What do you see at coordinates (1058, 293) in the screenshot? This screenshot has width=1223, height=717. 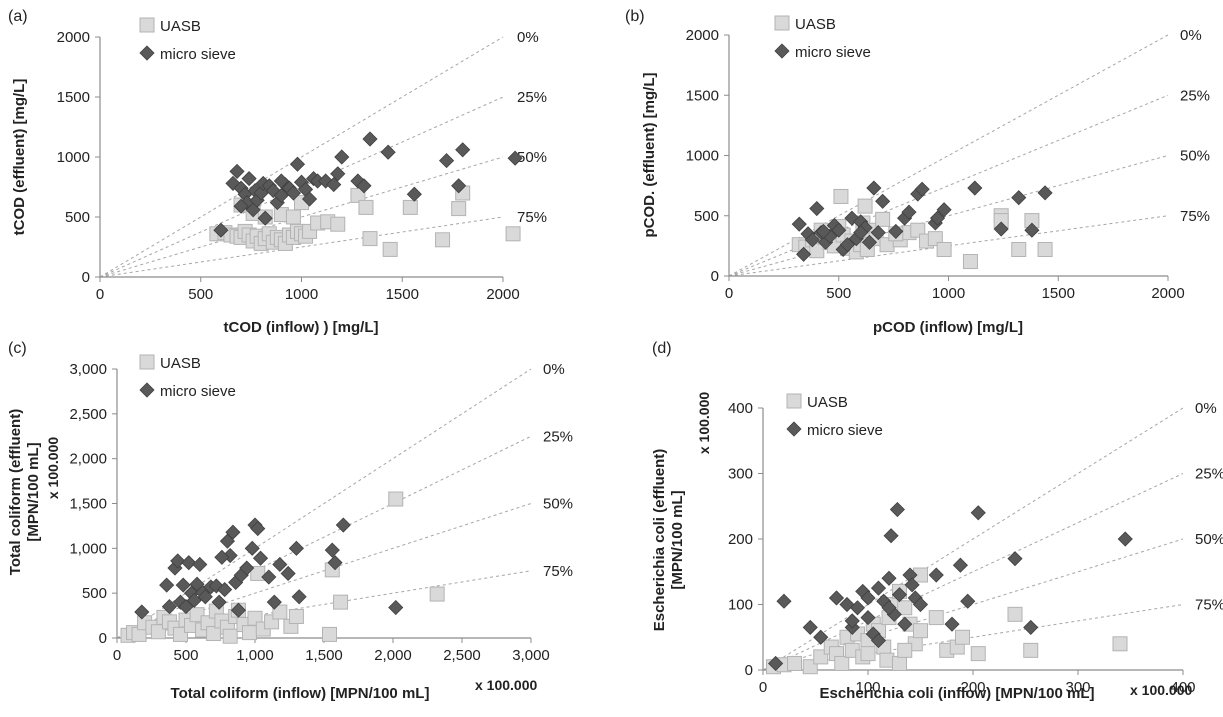 I see `x-tick-label: 1500` at bounding box center [1058, 293].